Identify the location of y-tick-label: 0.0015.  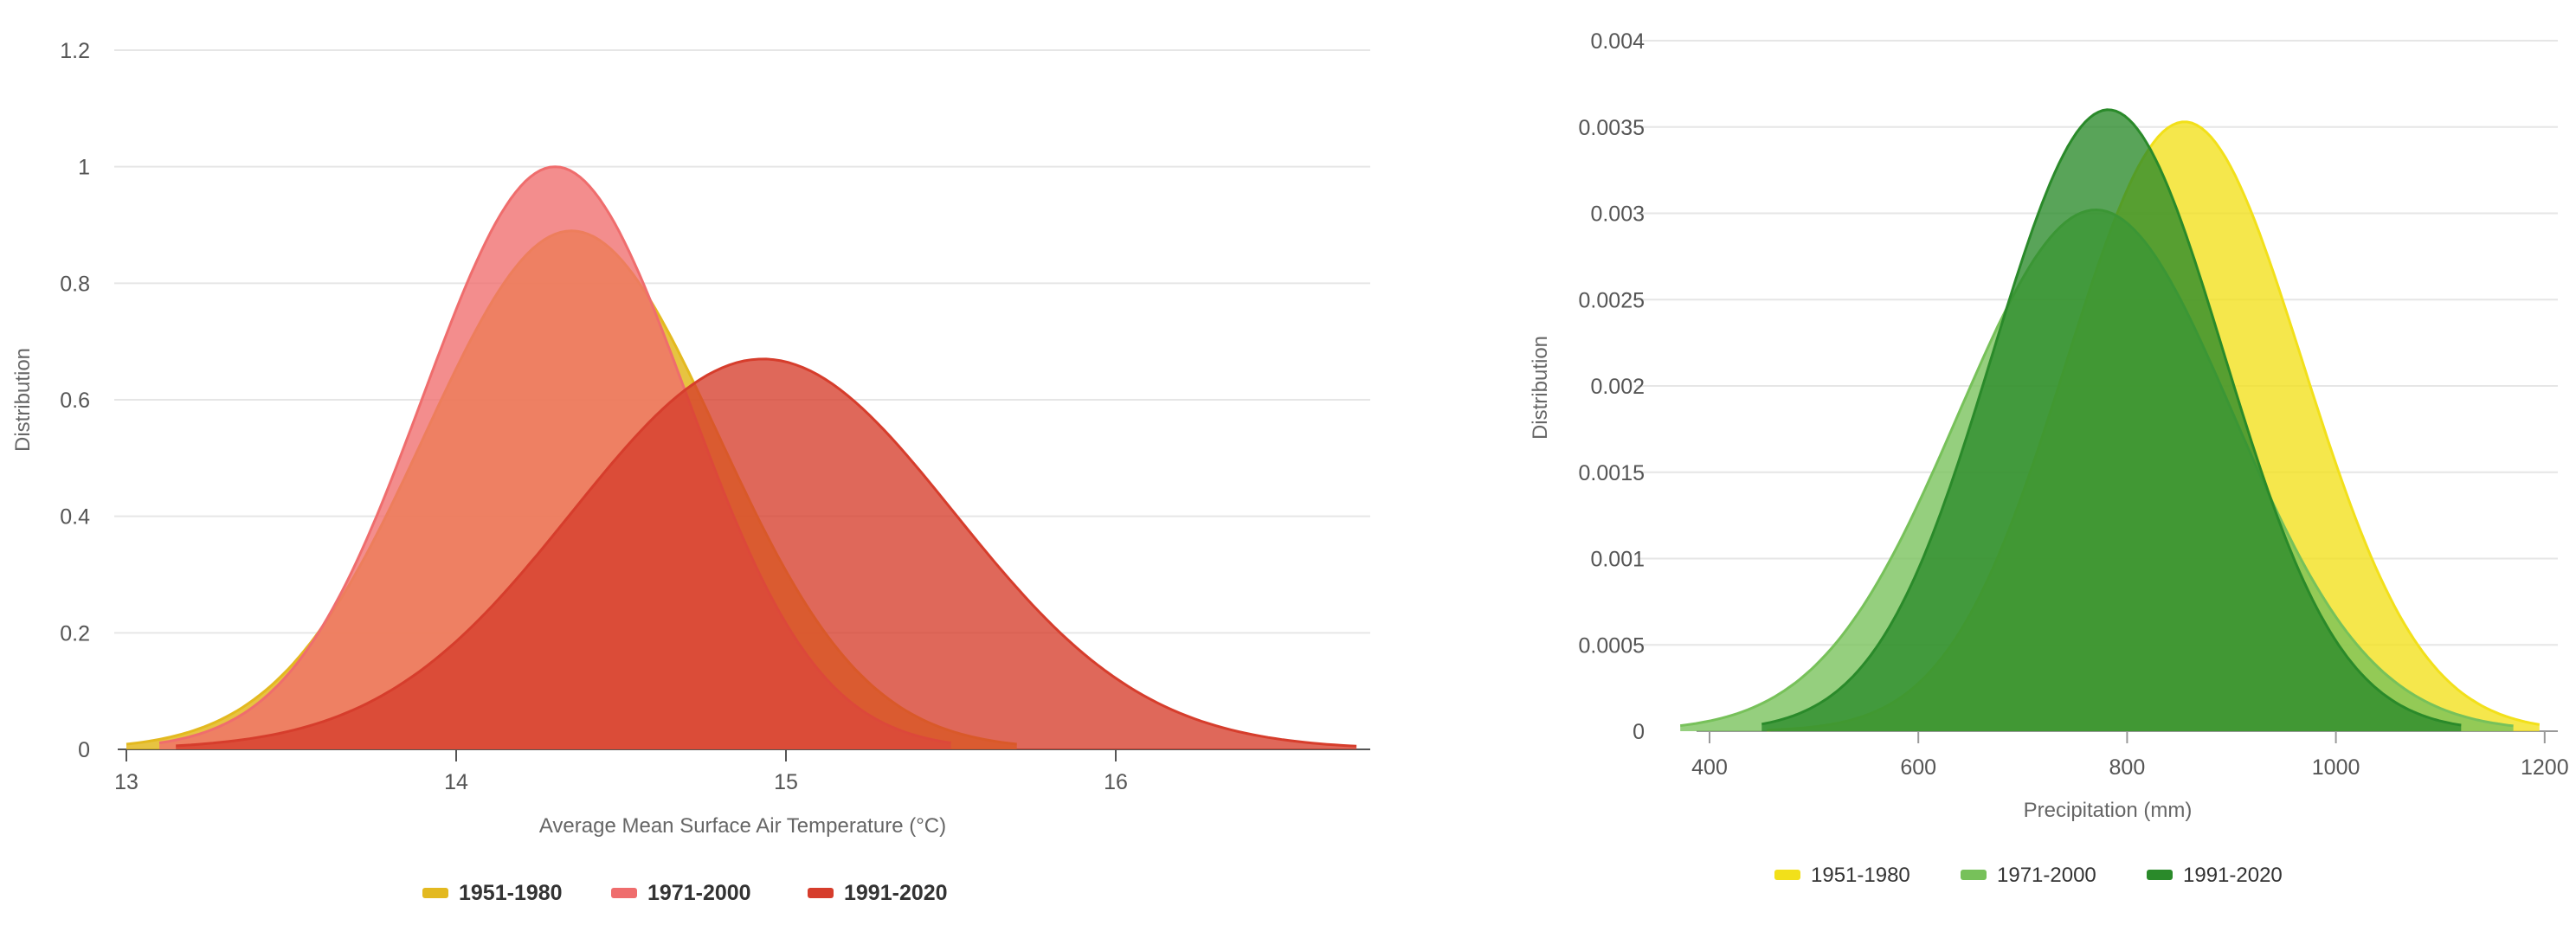
(1612, 473).